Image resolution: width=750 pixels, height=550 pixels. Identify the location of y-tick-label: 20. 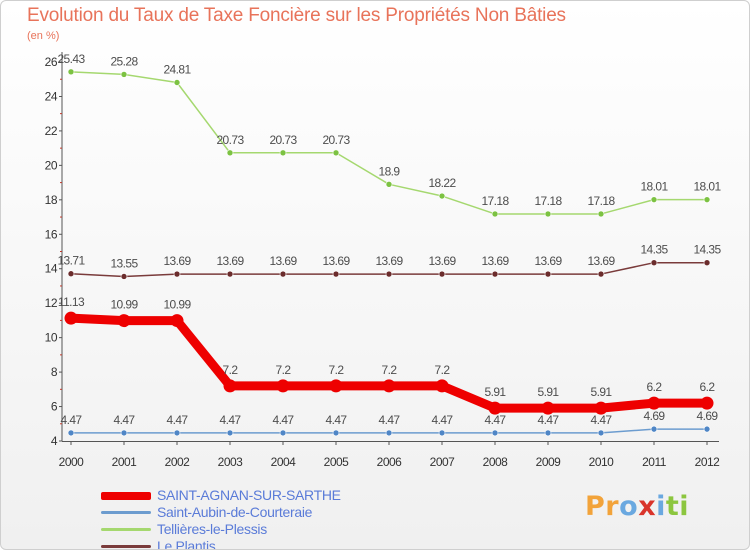
(51, 165).